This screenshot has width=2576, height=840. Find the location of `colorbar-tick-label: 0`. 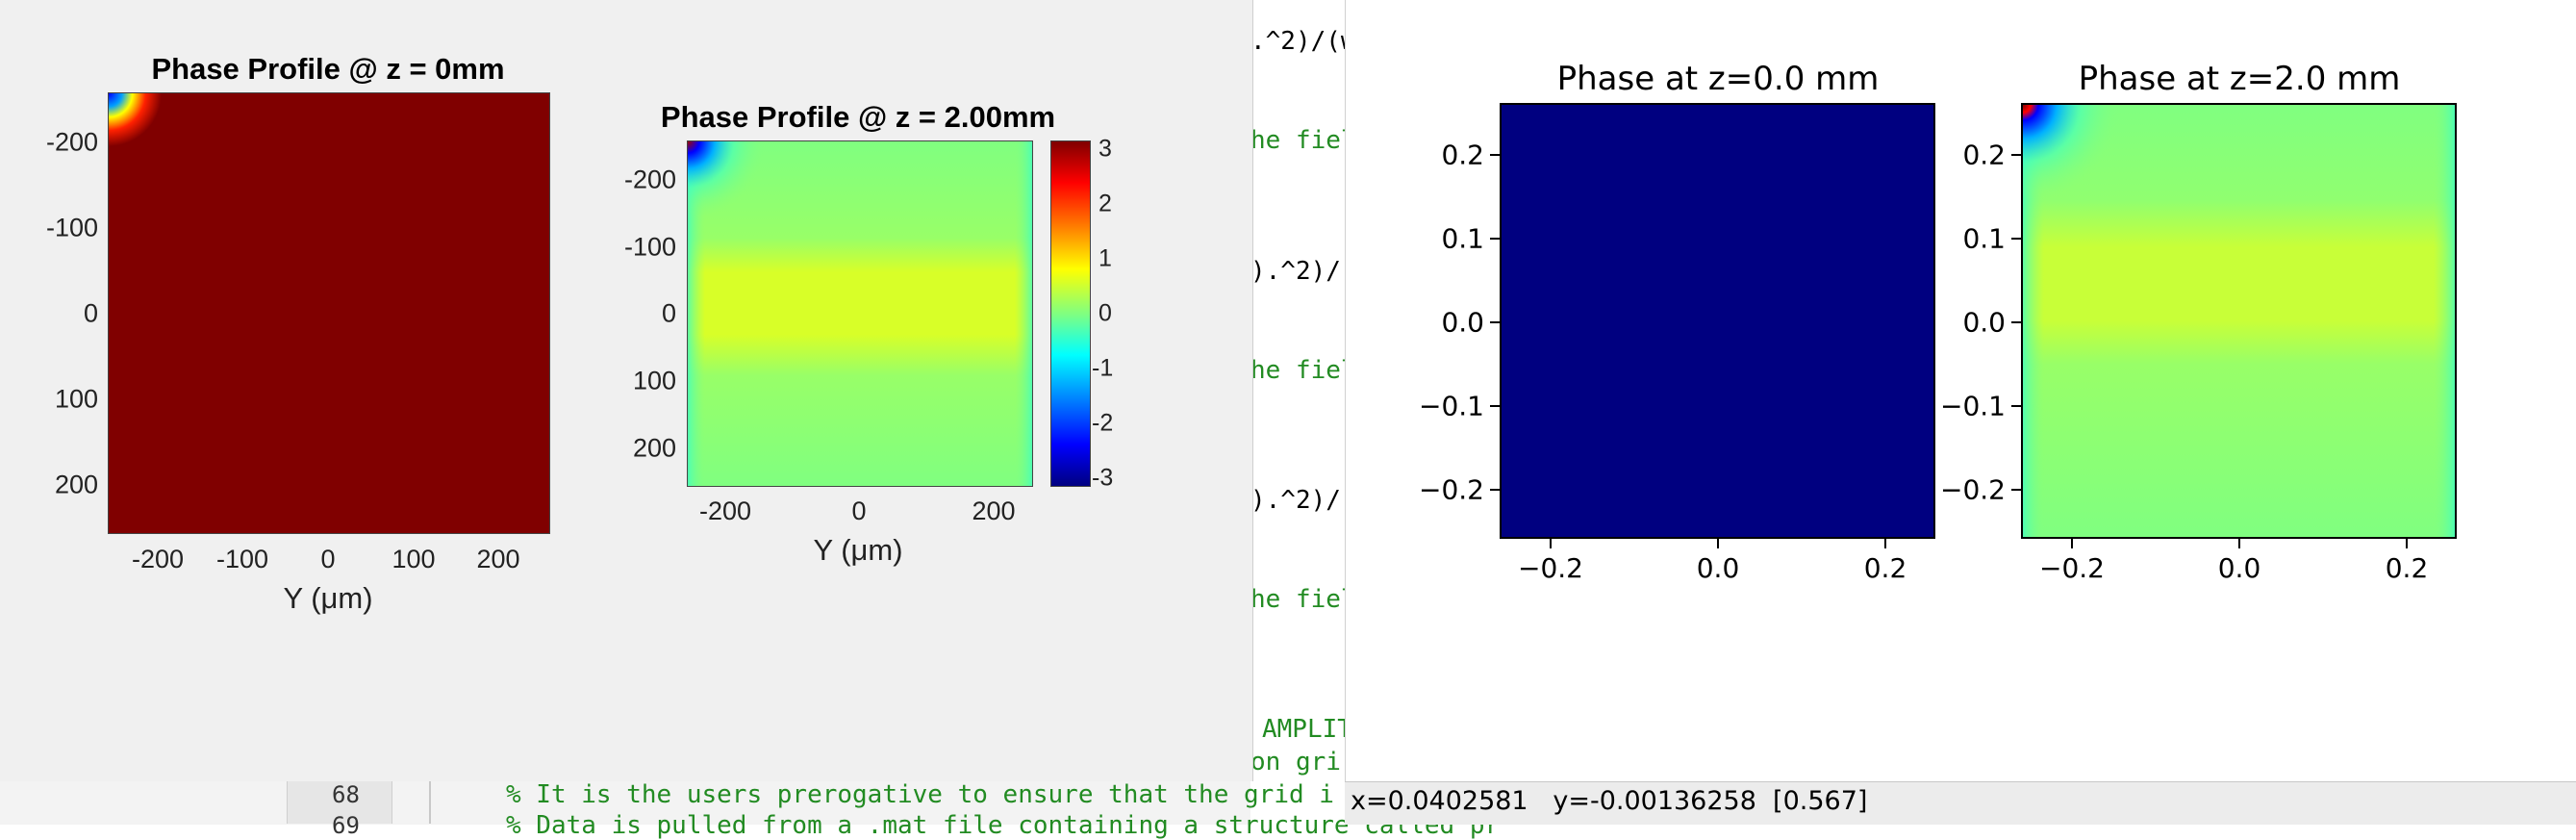

colorbar-tick-label: 0 is located at coordinates (1105, 313).